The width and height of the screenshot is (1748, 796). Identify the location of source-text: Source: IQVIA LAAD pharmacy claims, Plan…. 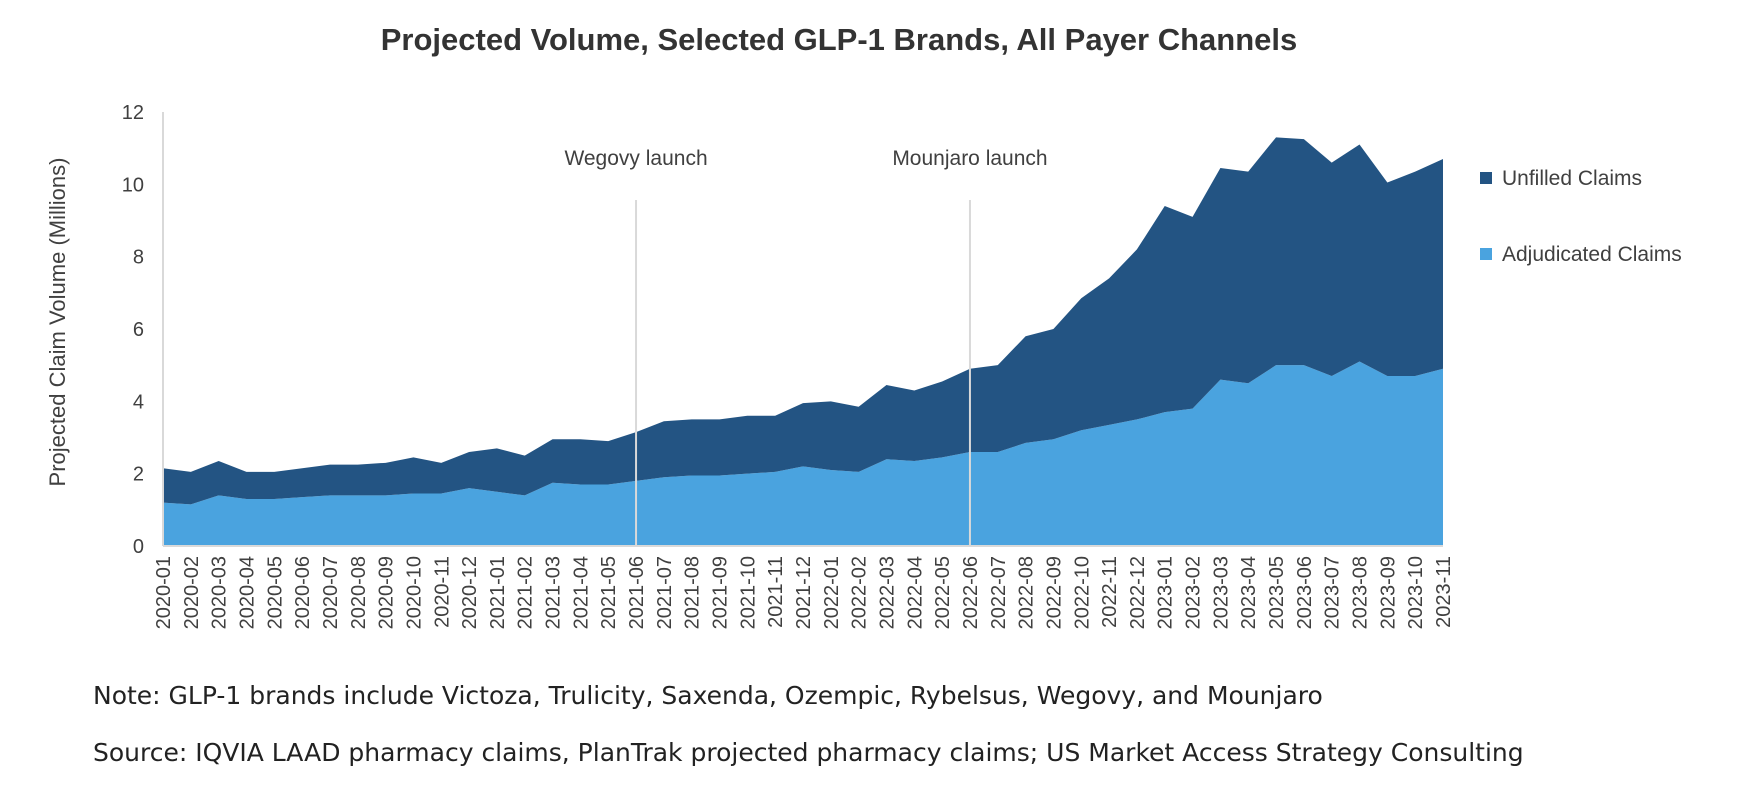
(808, 752).